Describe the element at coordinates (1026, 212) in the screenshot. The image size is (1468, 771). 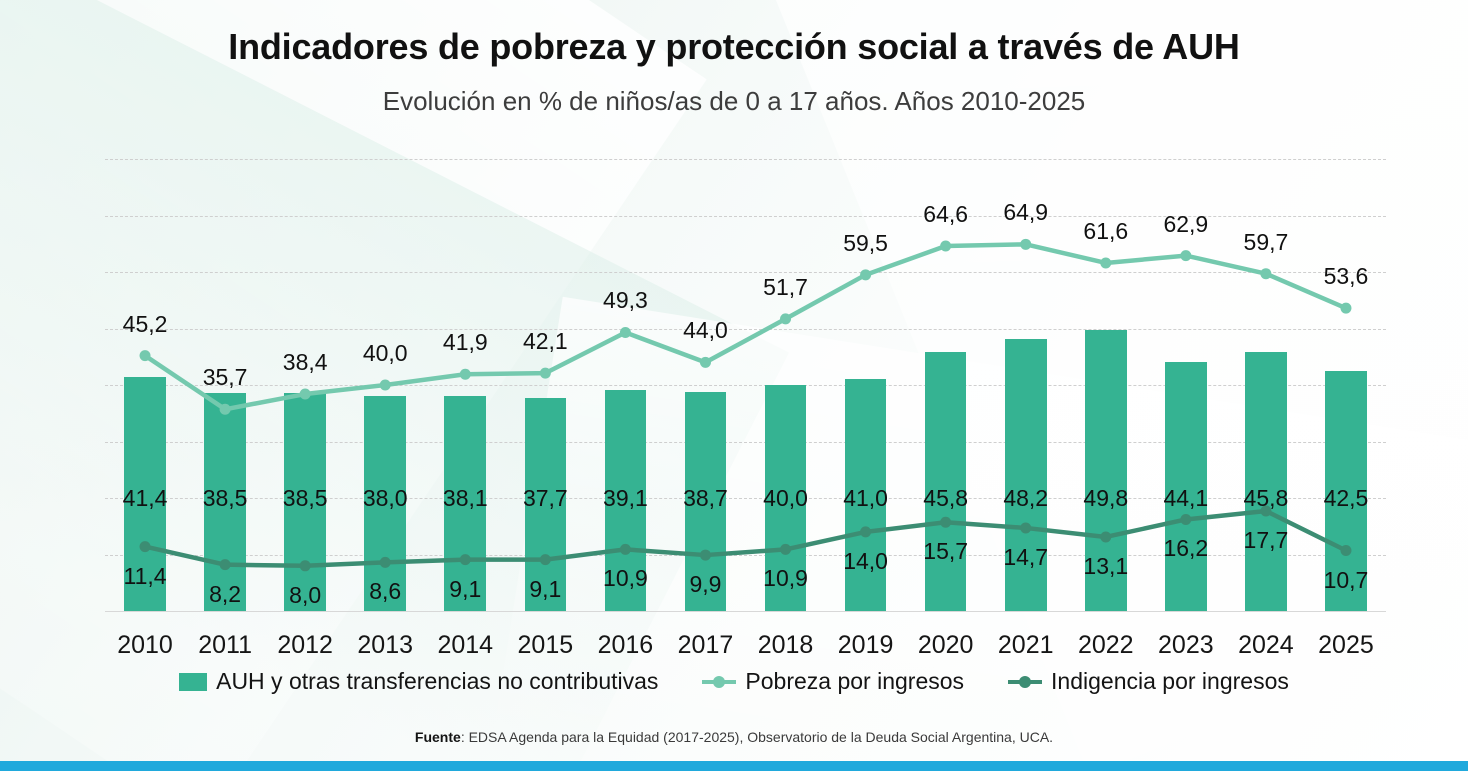
I see `poverty-value-2021: 64,9` at that location.